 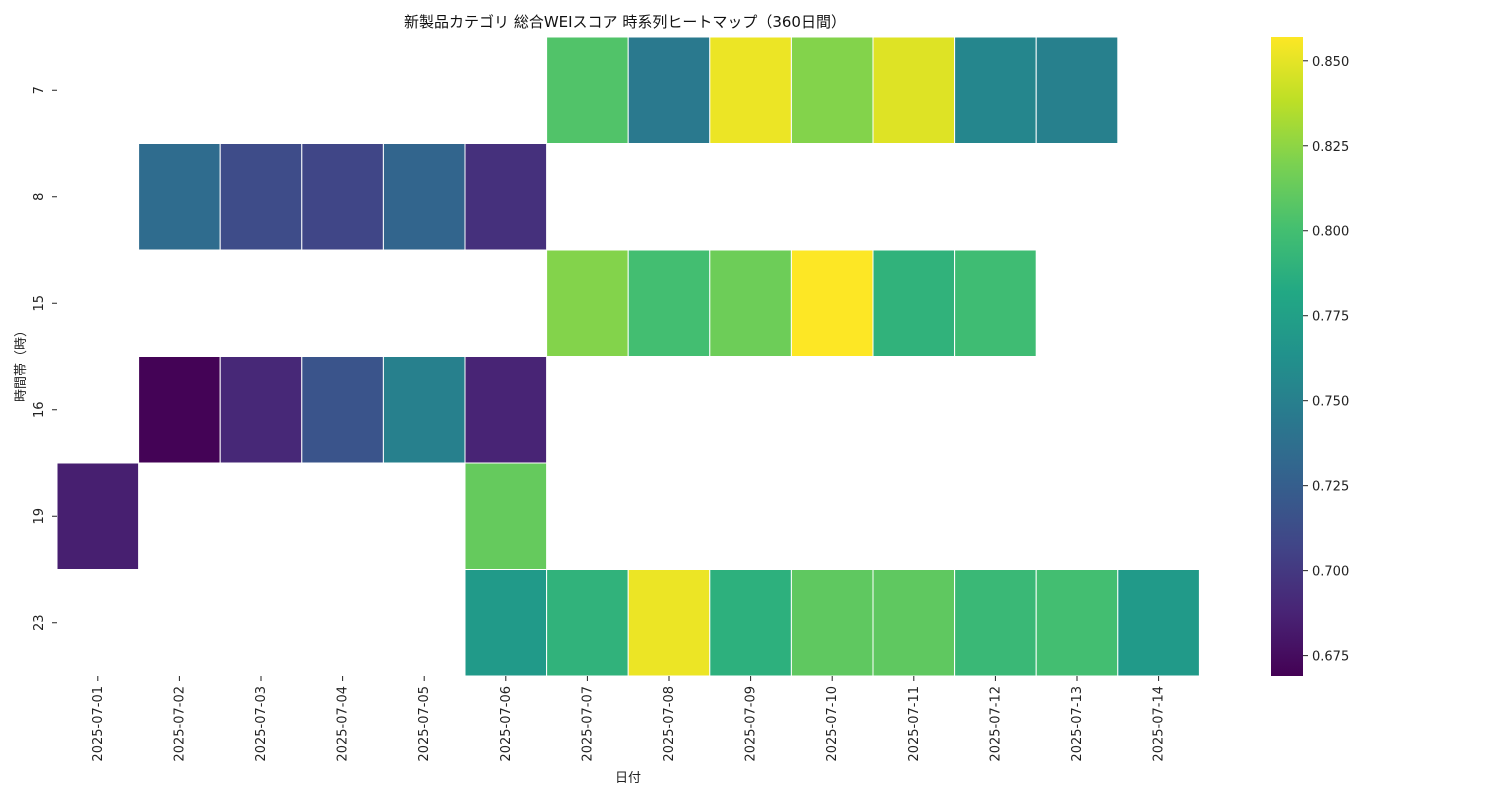 What do you see at coordinates (1330, 572) in the screenshot?
I see `colorbar-tick-label: 0.700` at bounding box center [1330, 572].